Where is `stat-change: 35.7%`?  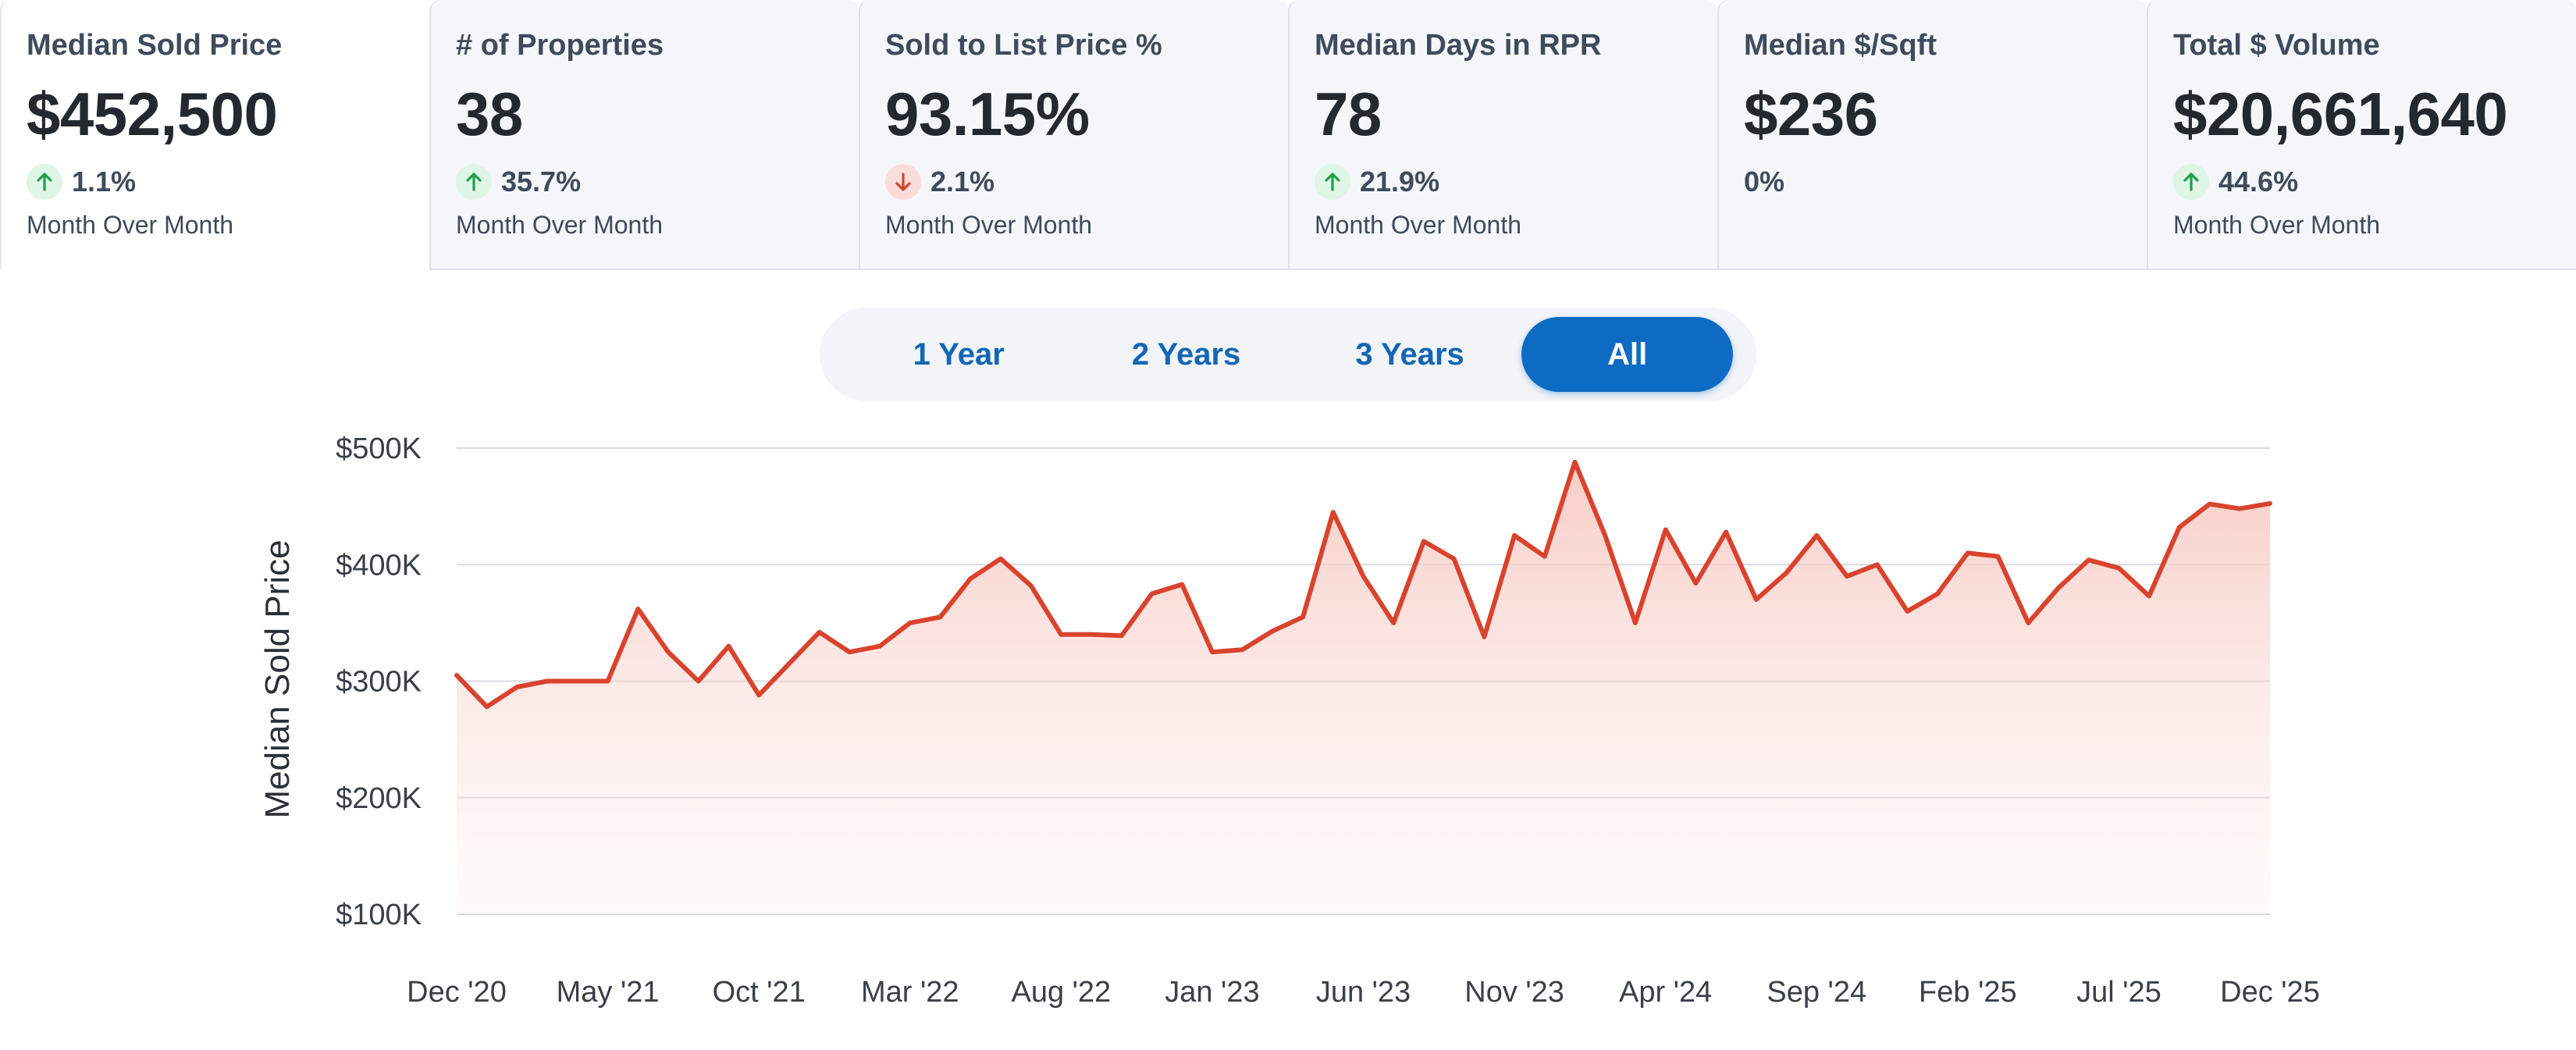
stat-change: 35.7% is located at coordinates (645, 181).